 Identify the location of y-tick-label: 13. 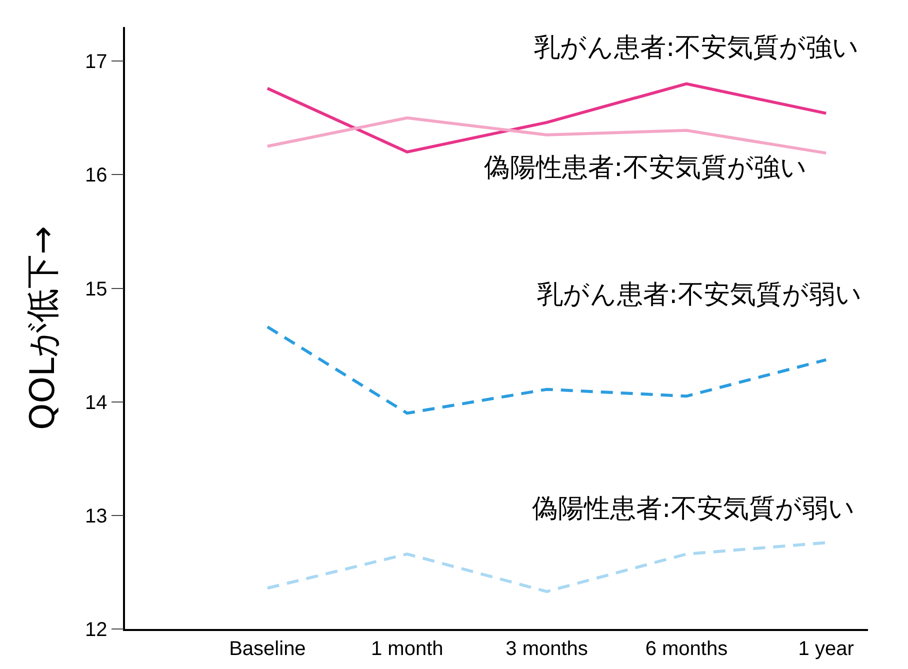
(96, 516).